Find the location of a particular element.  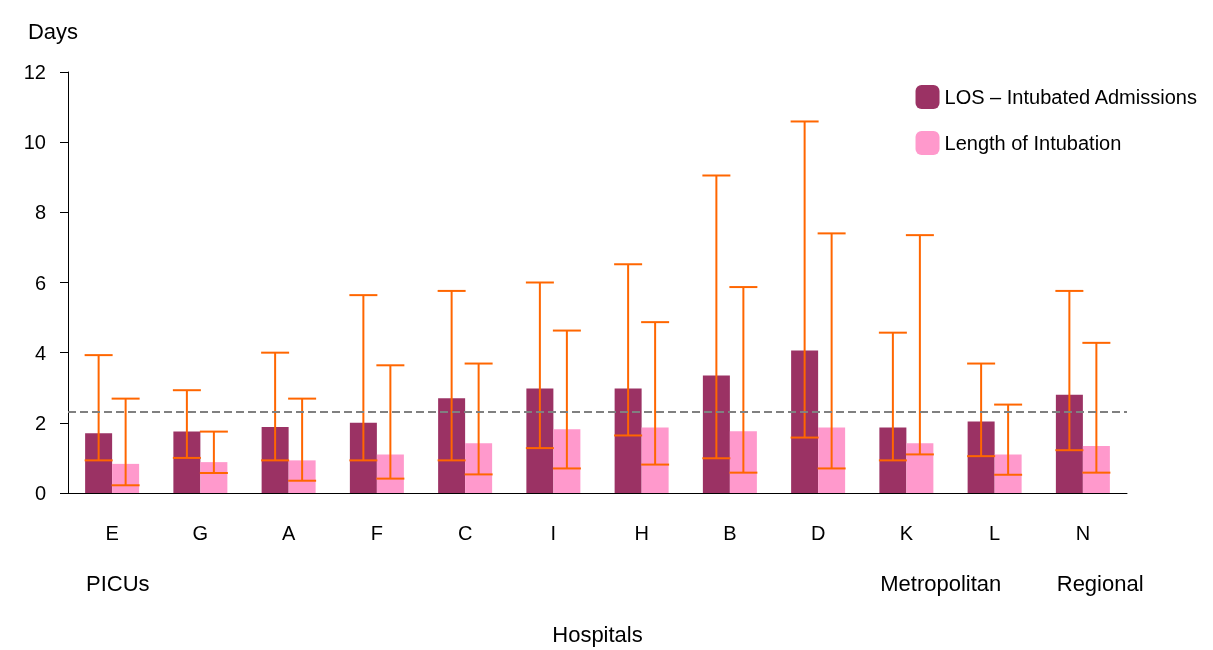

x-tick-label: A is located at coordinates (288, 533).